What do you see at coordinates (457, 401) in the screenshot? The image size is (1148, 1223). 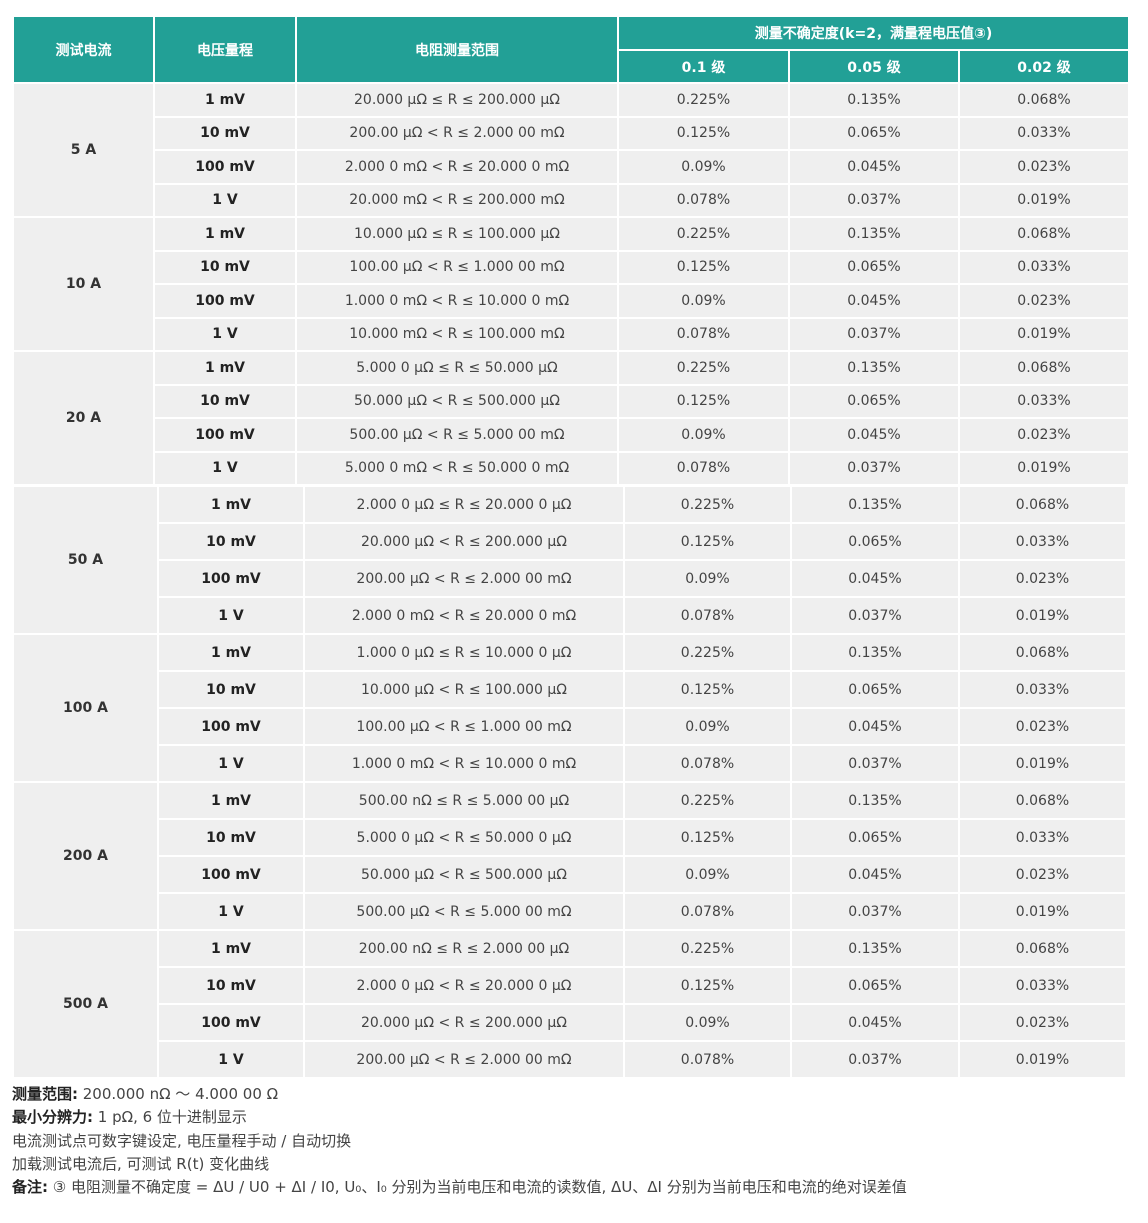 I see `resistance-range-cell: 50.000 μΩ < R ≤ 500.000 μΩ` at bounding box center [457, 401].